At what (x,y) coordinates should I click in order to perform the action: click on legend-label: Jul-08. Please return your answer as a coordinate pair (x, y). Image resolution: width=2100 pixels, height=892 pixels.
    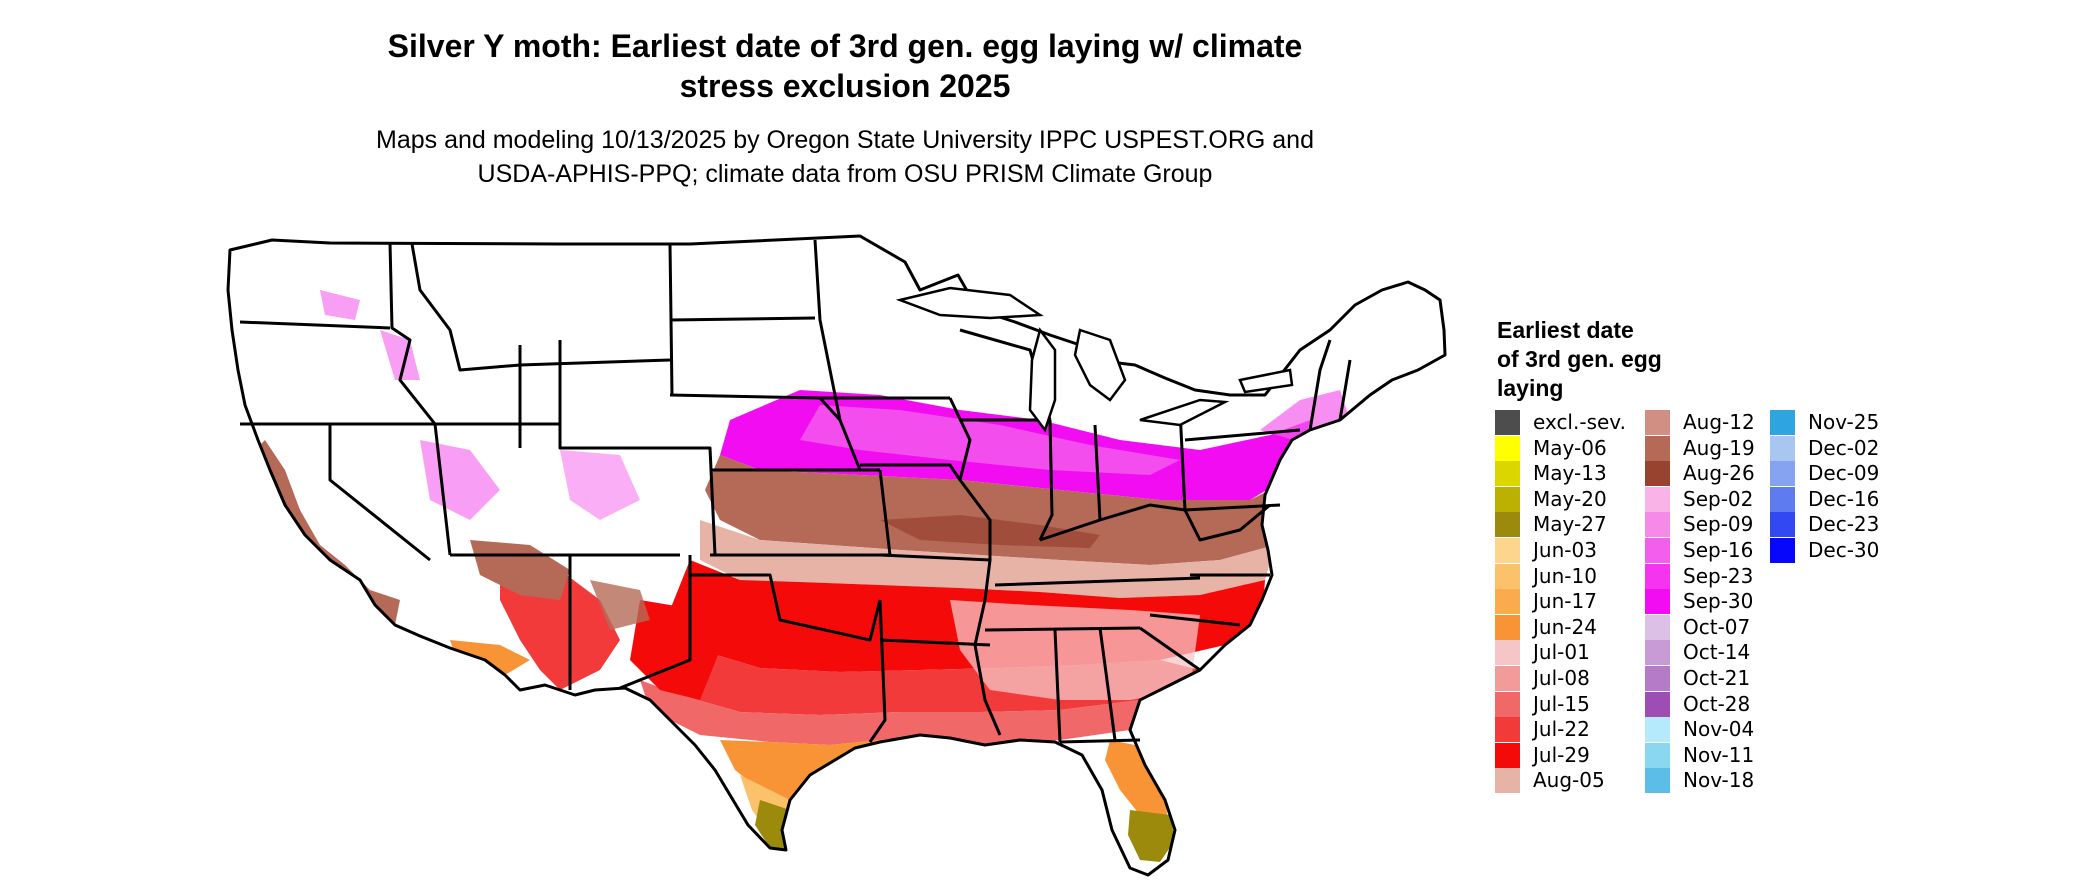
    Looking at the image, I should click on (1561, 677).